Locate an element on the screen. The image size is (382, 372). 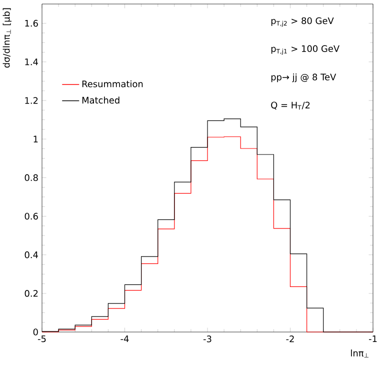
annotation: p$_{T,j2}$ > 80 GeV is located at coordinates (302, 22).